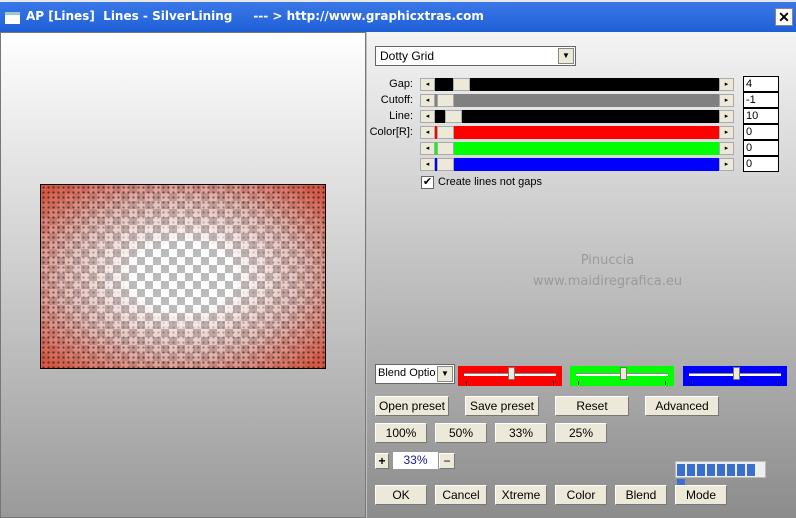 The height and width of the screenshot is (518, 796). What do you see at coordinates (401, 433) in the screenshot?
I see `zoom-100-button: 100%` at bounding box center [401, 433].